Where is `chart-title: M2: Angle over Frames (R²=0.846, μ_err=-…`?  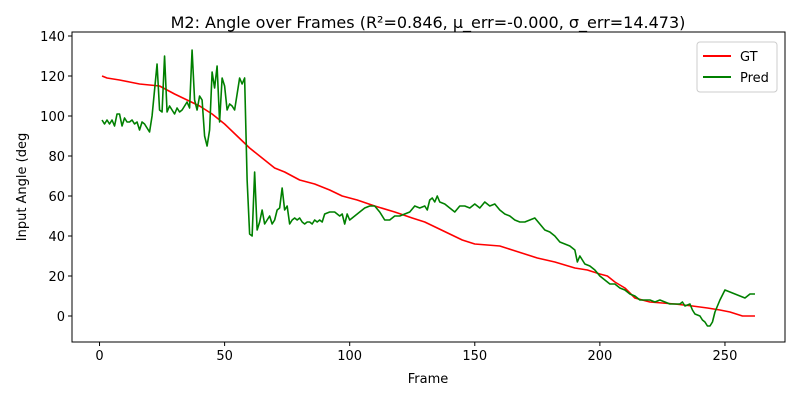
chart-title: M2: Angle over Frames (R²=0.846, μ_err=-… is located at coordinates (428, 23).